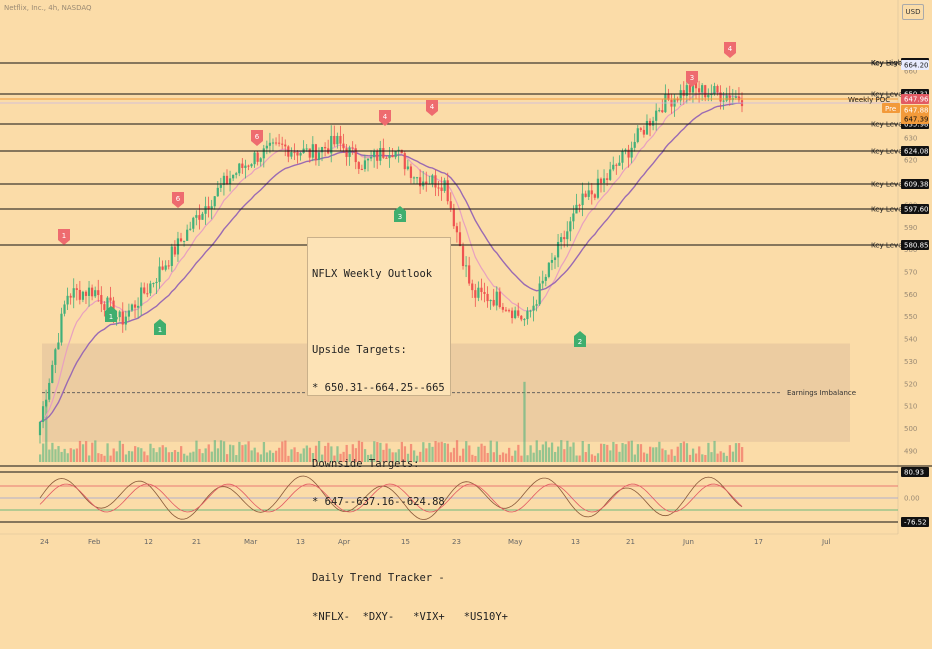  Describe the element at coordinates (869, 100) in the screenshot. I see `poc-label: Weekly POC` at that location.